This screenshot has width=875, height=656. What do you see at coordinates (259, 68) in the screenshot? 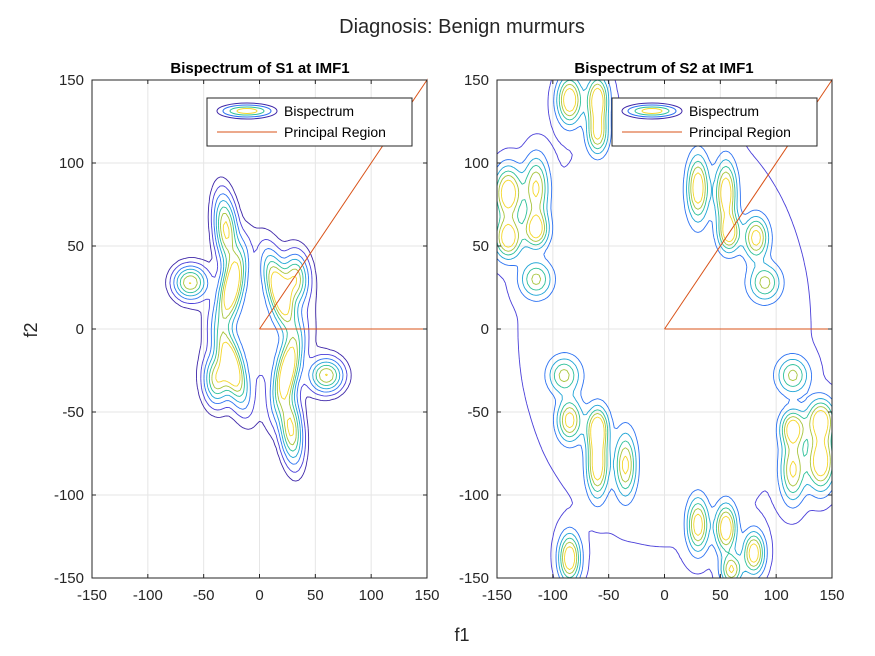
I see `panel-s1-title: Bispectrum of S1 at IMF1` at bounding box center [259, 68].